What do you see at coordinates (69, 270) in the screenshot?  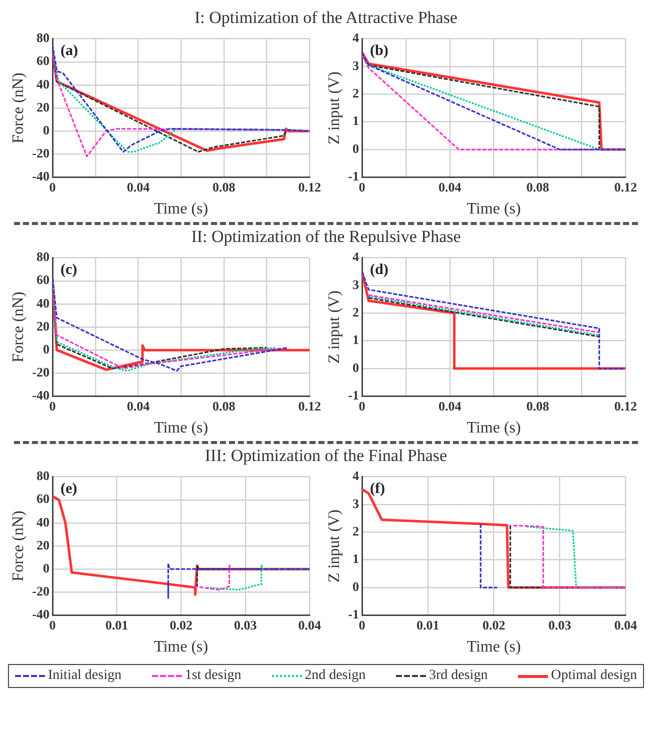 I see `annotation: (c)` at bounding box center [69, 270].